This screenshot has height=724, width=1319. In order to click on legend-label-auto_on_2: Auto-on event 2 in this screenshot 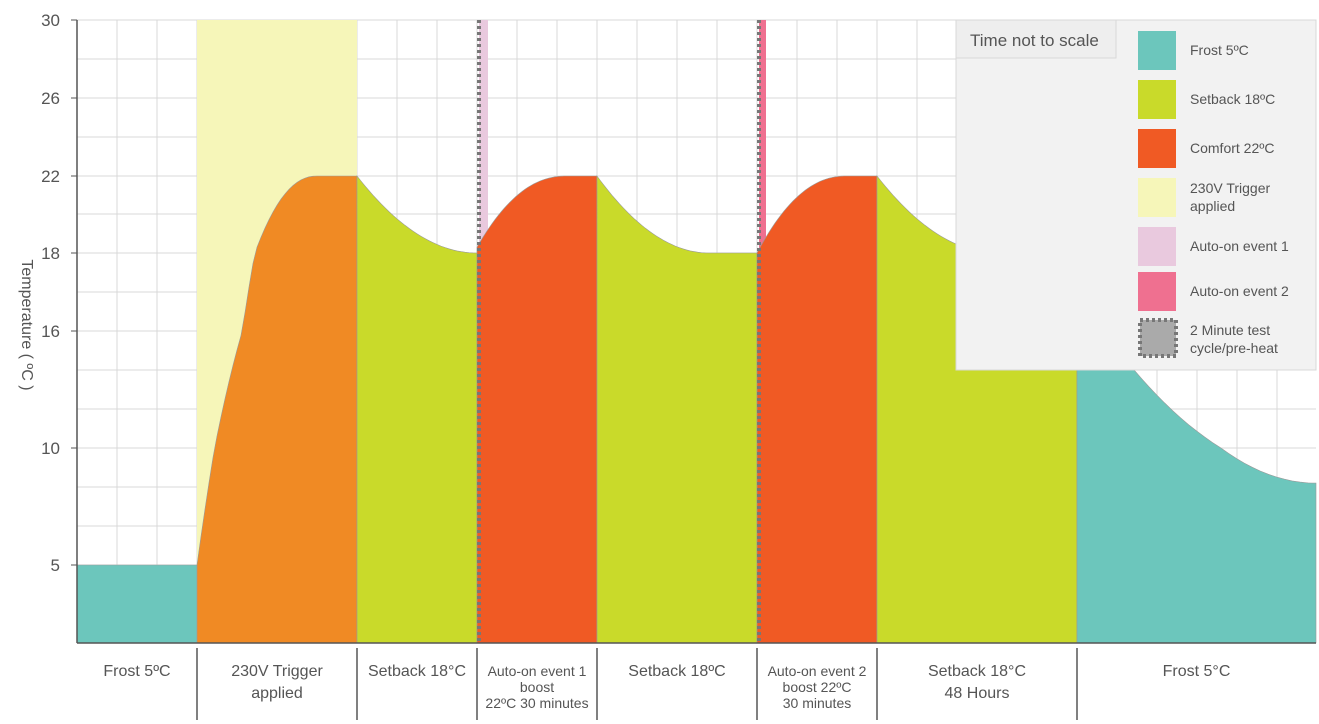, I will do `click(1239, 291)`.